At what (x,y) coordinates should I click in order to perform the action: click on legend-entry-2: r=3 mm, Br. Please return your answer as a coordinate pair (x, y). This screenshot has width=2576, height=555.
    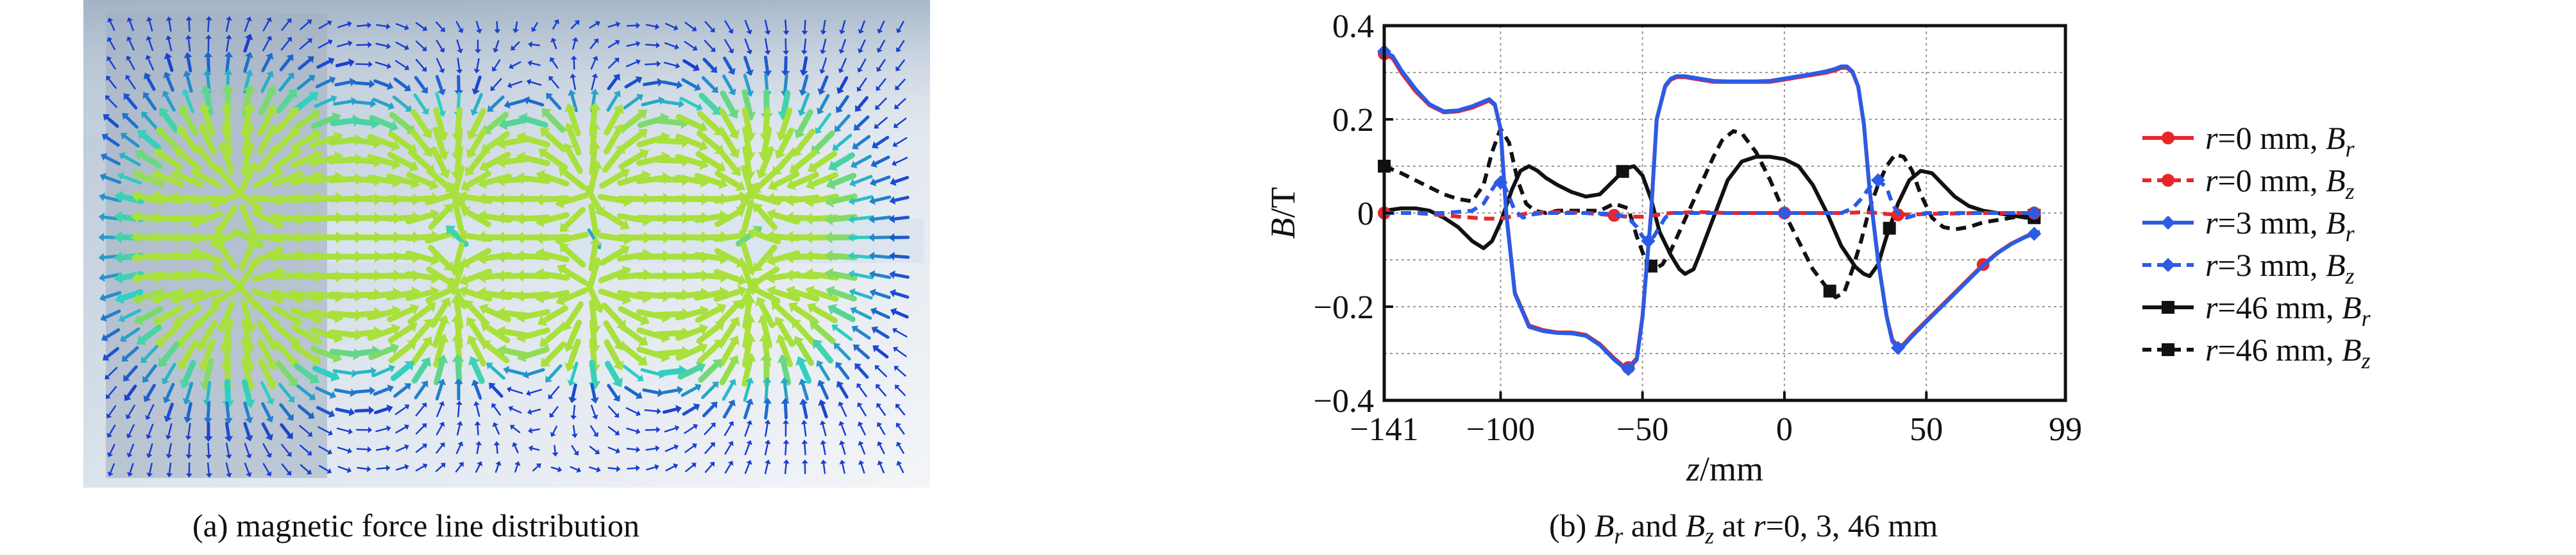
    Looking at the image, I should click on (2248, 225).